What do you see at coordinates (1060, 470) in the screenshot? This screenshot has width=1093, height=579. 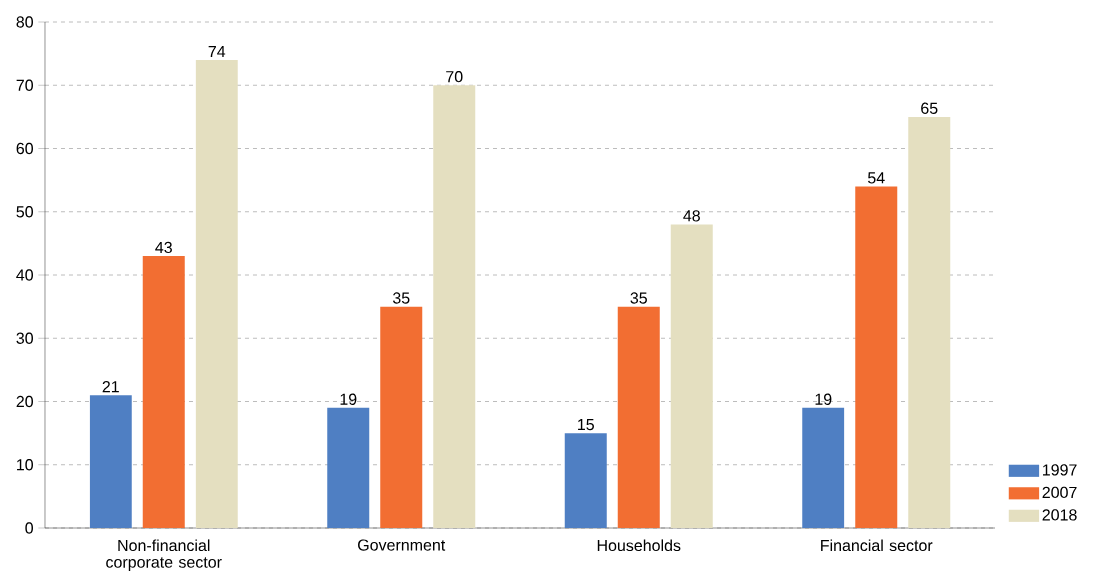 I see `legend-label: 1997` at bounding box center [1060, 470].